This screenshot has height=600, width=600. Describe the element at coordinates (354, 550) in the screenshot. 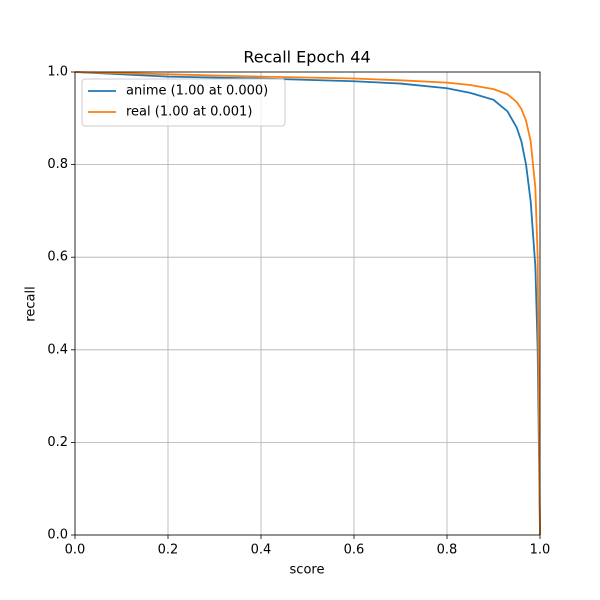

I see `x-tick-label: 0.6` at that location.